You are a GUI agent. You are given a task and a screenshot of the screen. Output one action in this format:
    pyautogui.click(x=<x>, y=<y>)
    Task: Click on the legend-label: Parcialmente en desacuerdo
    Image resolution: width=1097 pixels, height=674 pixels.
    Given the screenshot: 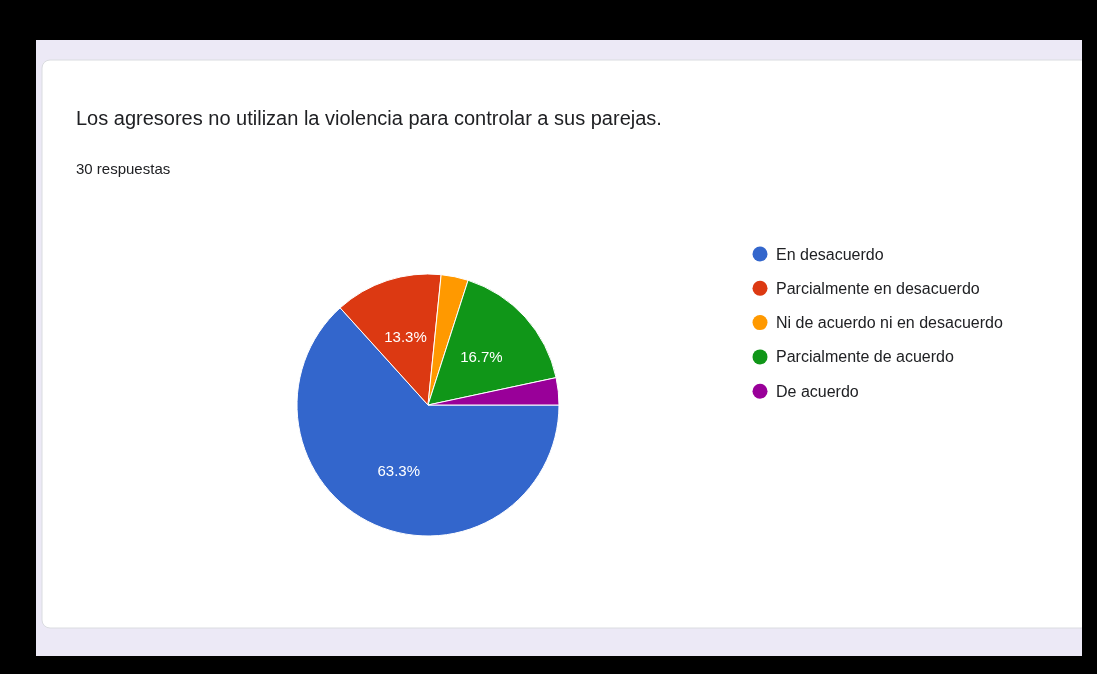 What is the action you would take?
    pyautogui.click(x=878, y=288)
    